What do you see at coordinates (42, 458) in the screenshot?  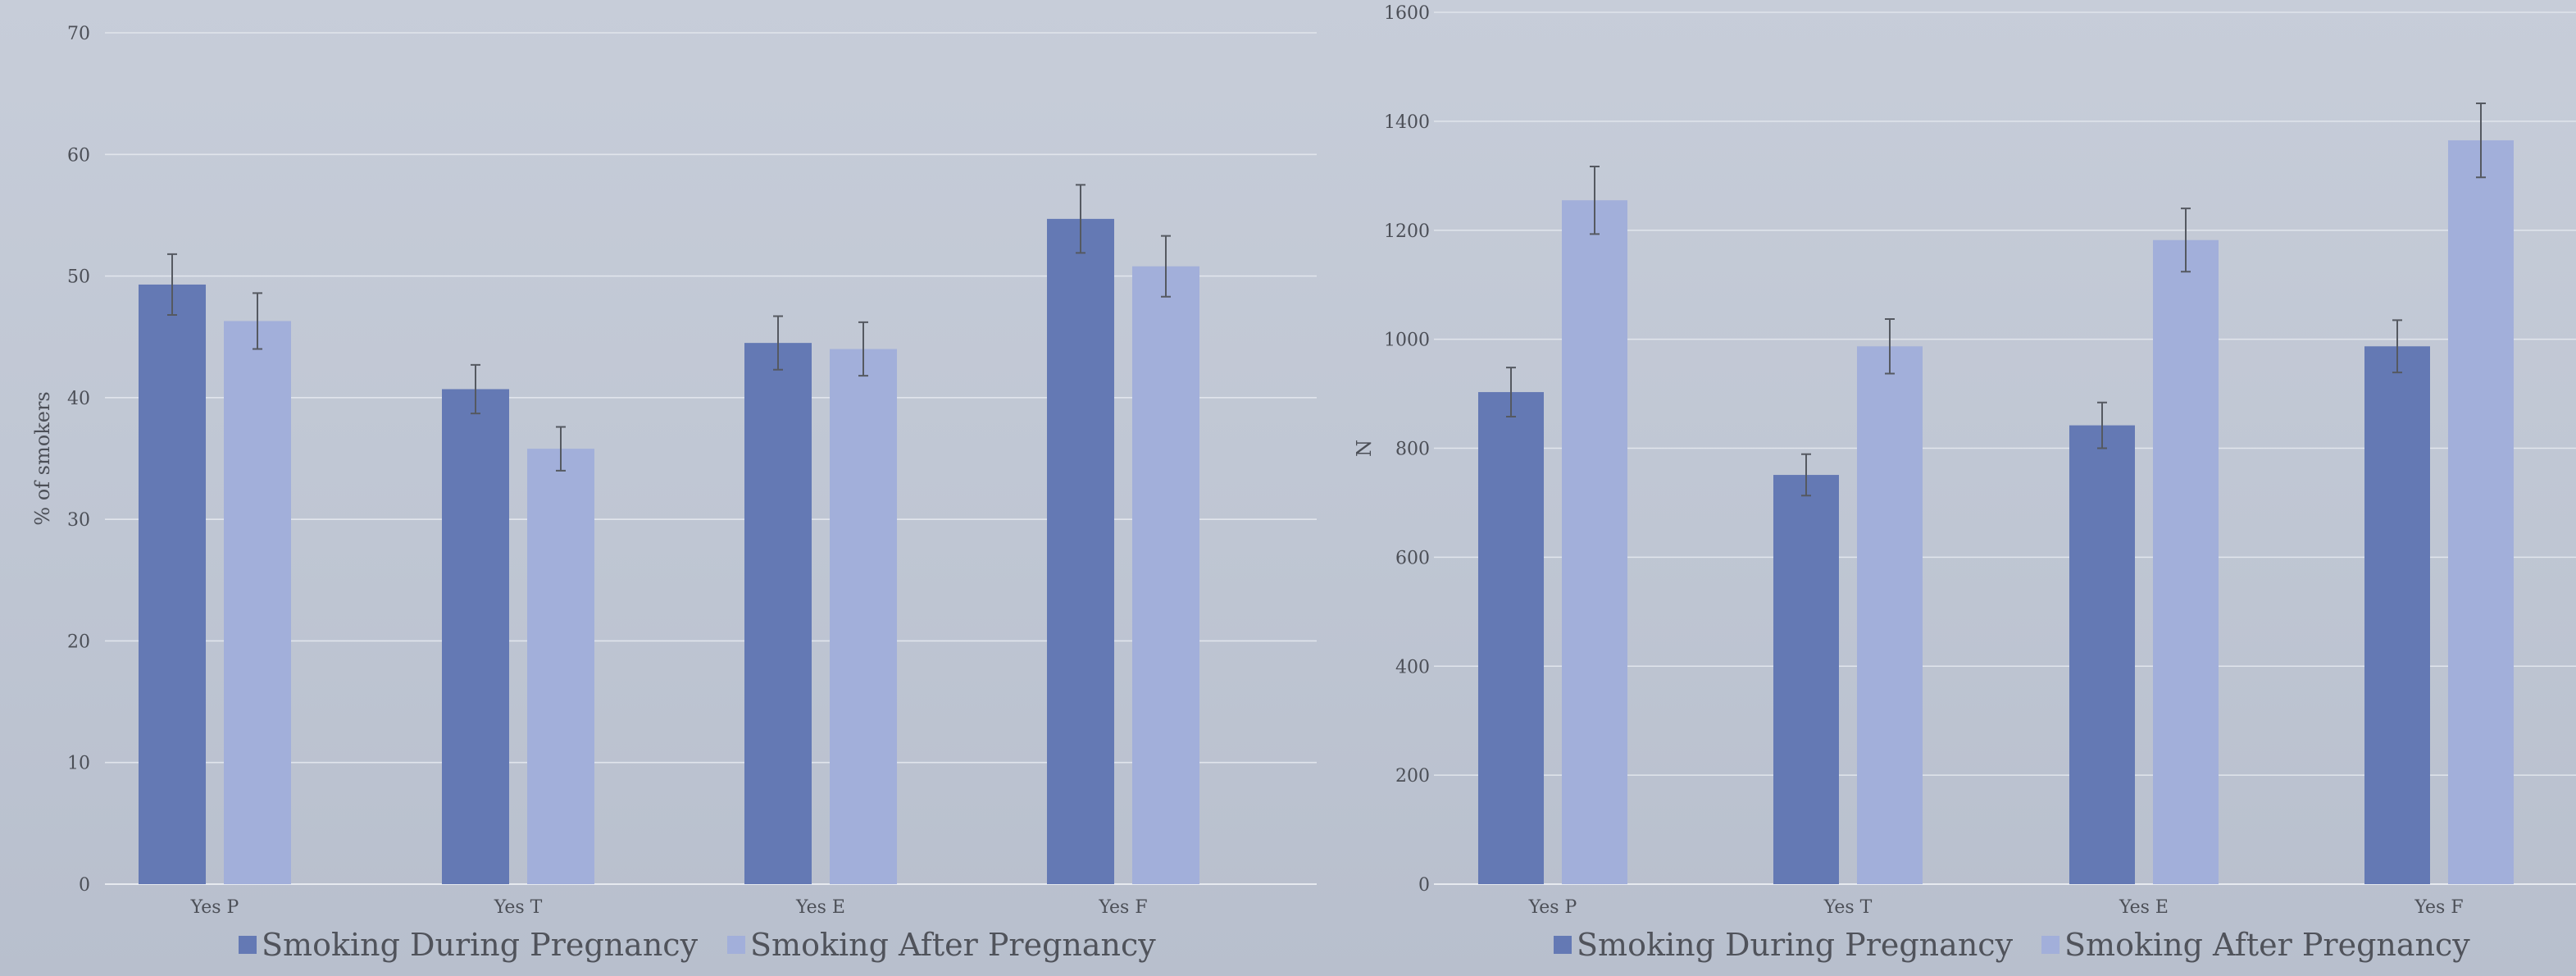 I see `y-axis-title: % of smokers` at bounding box center [42, 458].